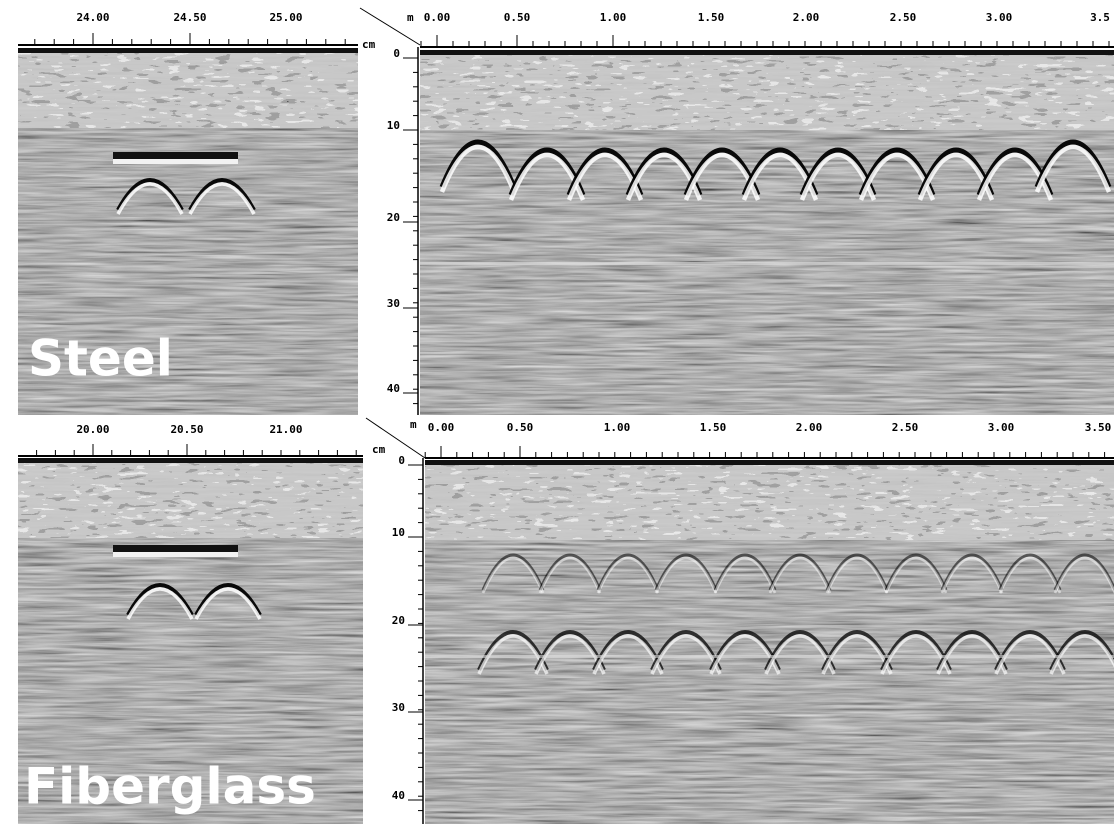 Image resolution: width=1114 pixels, height=824 pixels. I want to click on x-tick-label: 21.00, so click(285, 429).